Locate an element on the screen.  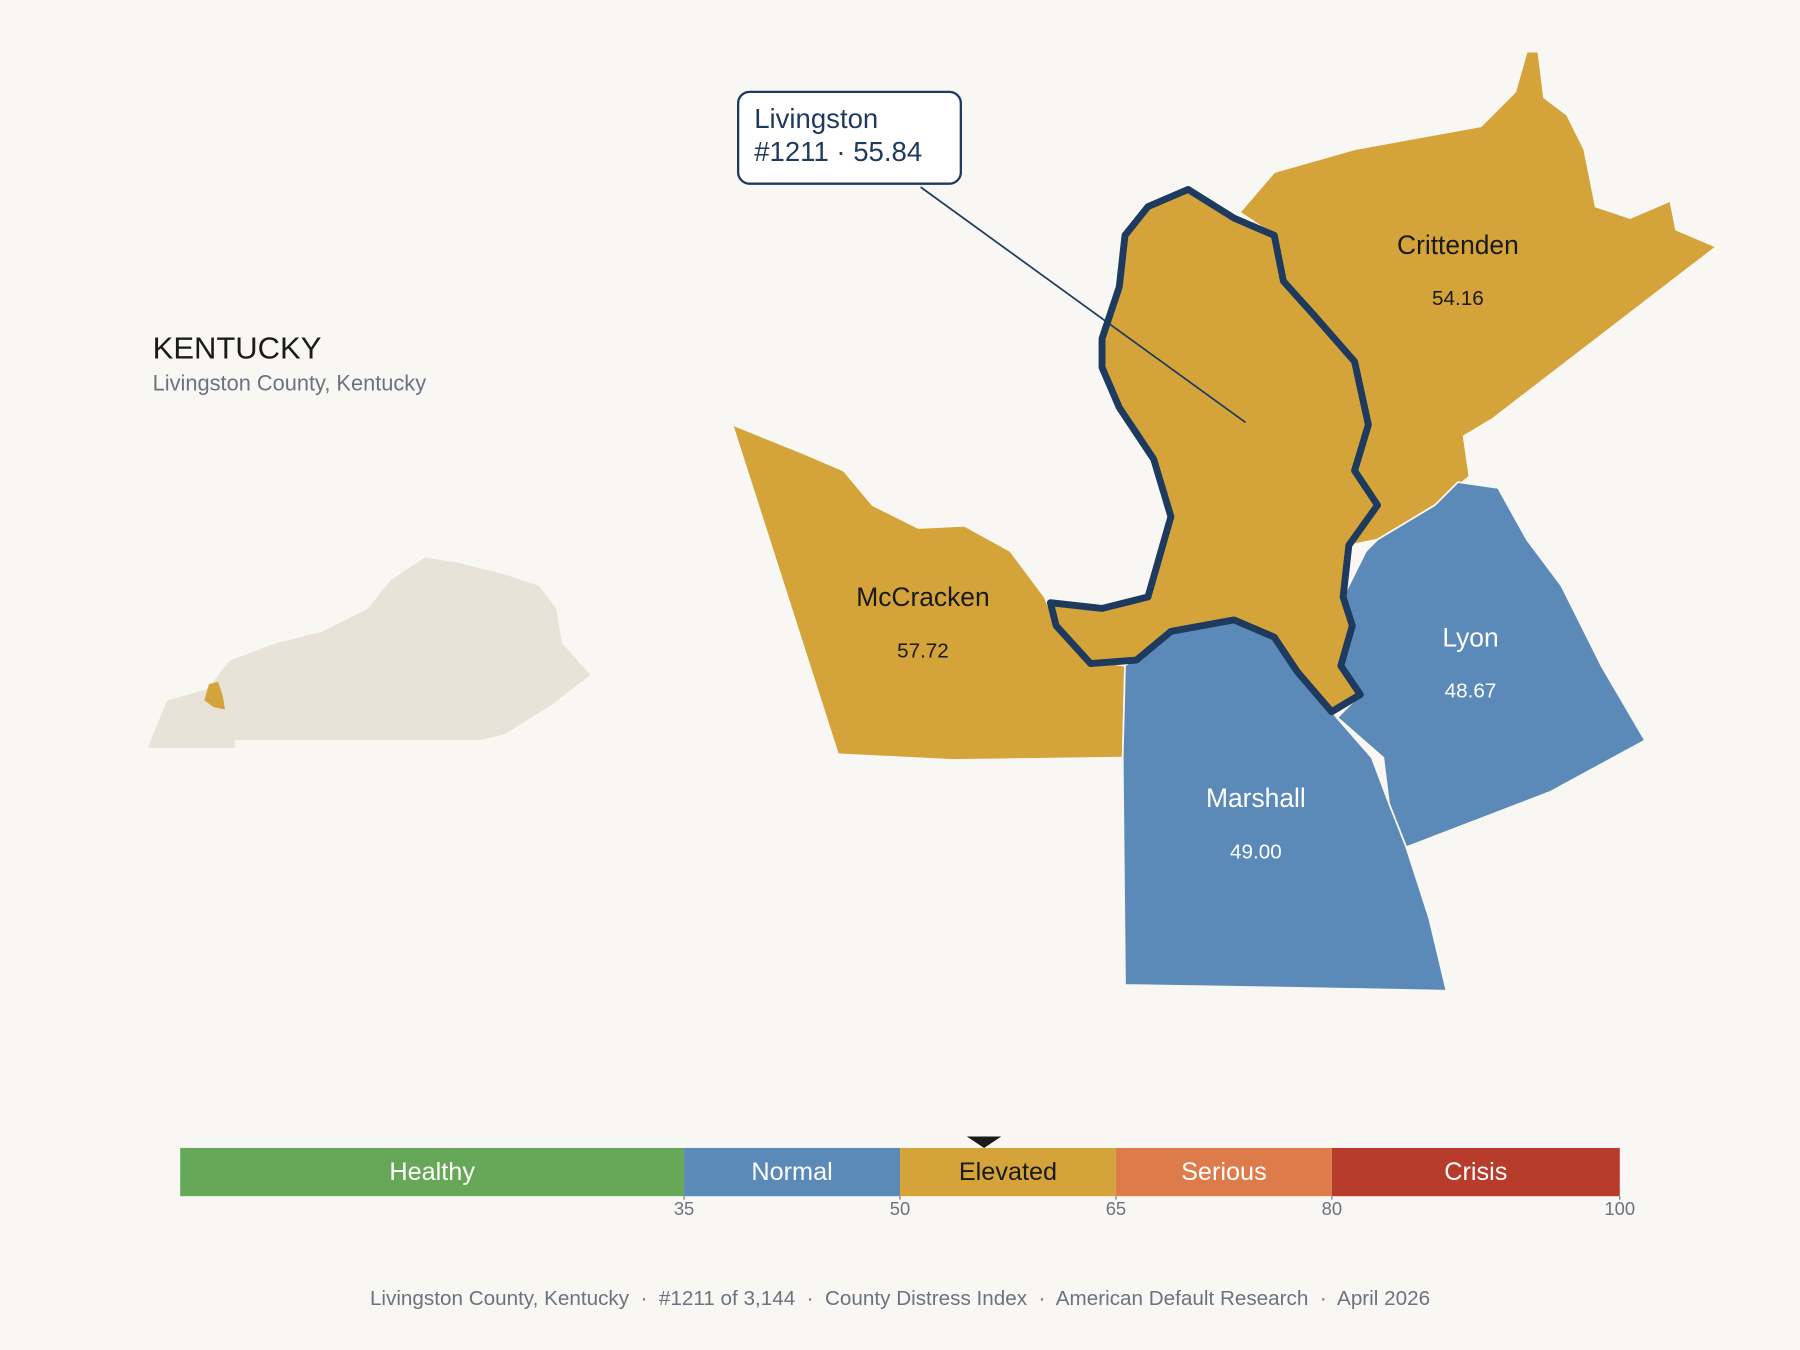
callout-box is located at coordinates (849, 137).